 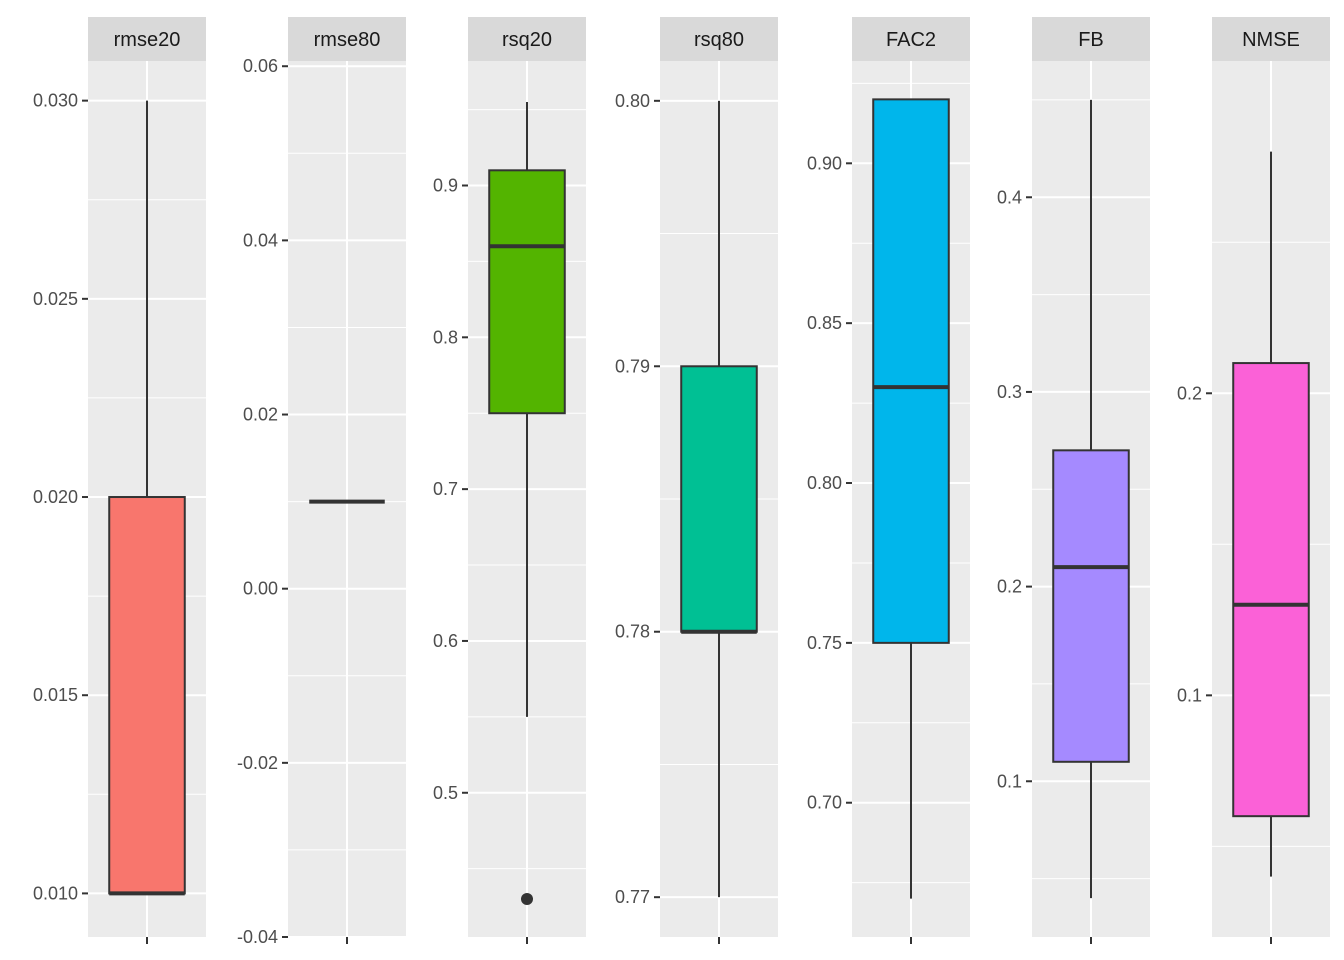 I want to click on facet-strip-label: rmse20, so click(x=147, y=40).